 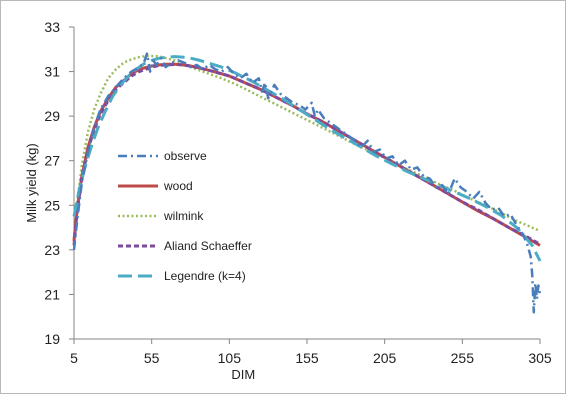 What do you see at coordinates (52, 205) in the screenshot?
I see `y-tick-label: 25` at bounding box center [52, 205].